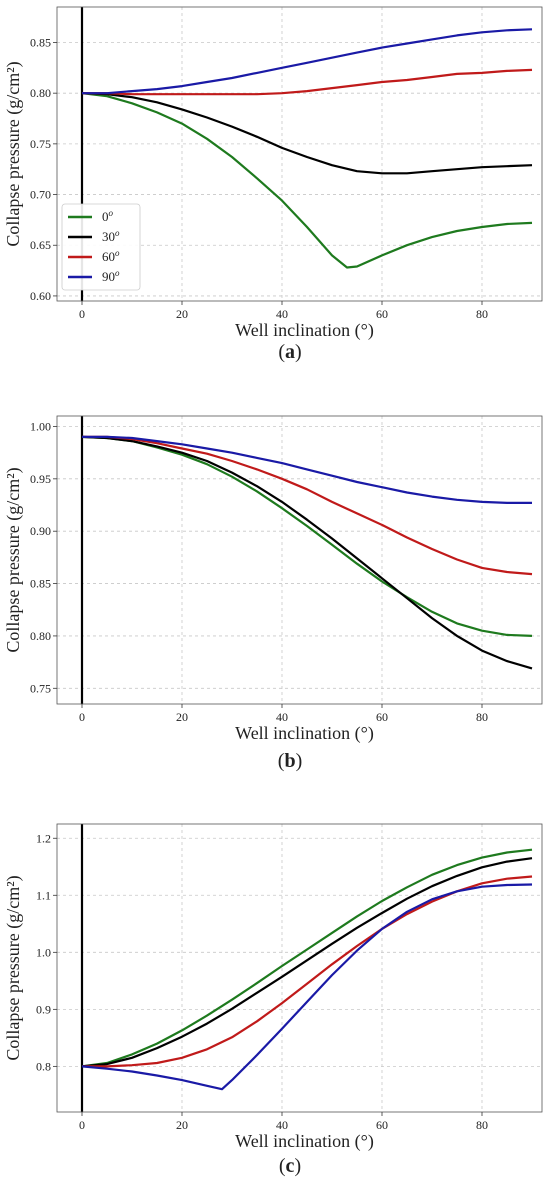  What do you see at coordinates (108, 216) in the screenshot?
I see `legend-entry: 0o` at bounding box center [108, 216].